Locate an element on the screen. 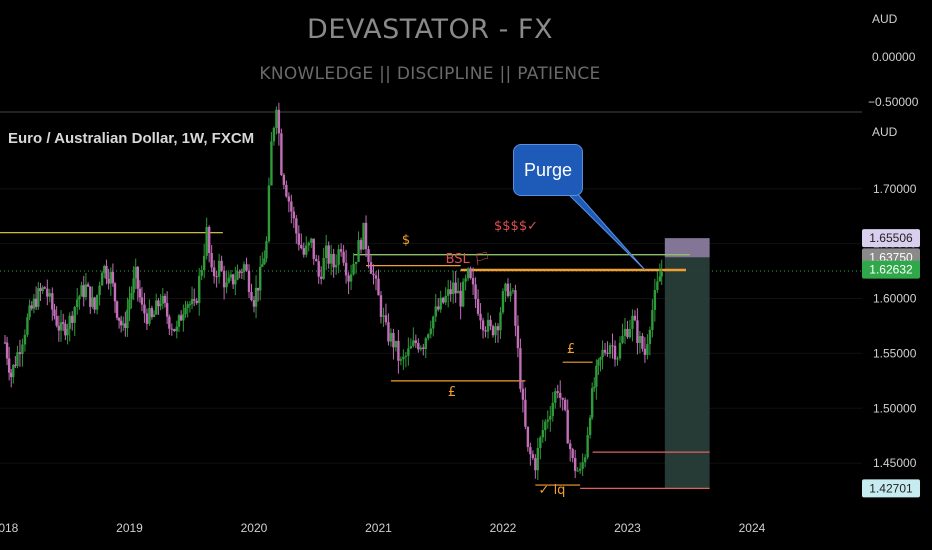 The height and width of the screenshot is (550, 932). price-badge-label: 1.62632 is located at coordinates (891, 270).